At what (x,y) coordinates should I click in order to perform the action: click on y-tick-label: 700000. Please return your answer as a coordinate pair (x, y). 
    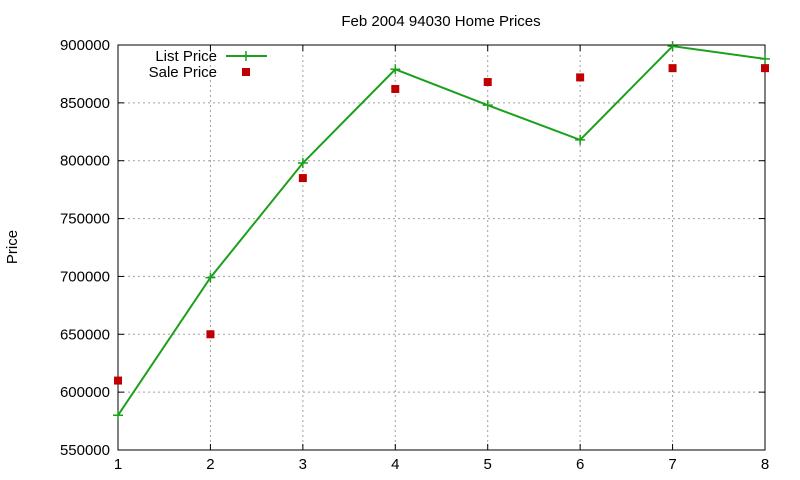
    Looking at the image, I should click on (85, 276).